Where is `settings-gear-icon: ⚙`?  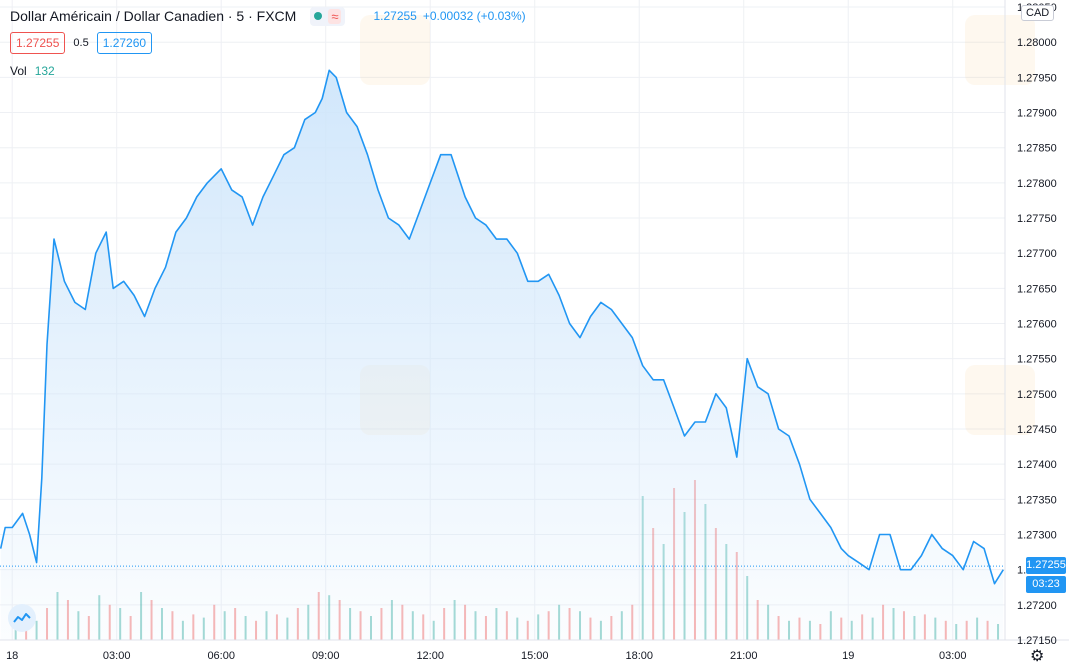
settings-gear-icon: ⚙ is located at coordinates (1037, 656).